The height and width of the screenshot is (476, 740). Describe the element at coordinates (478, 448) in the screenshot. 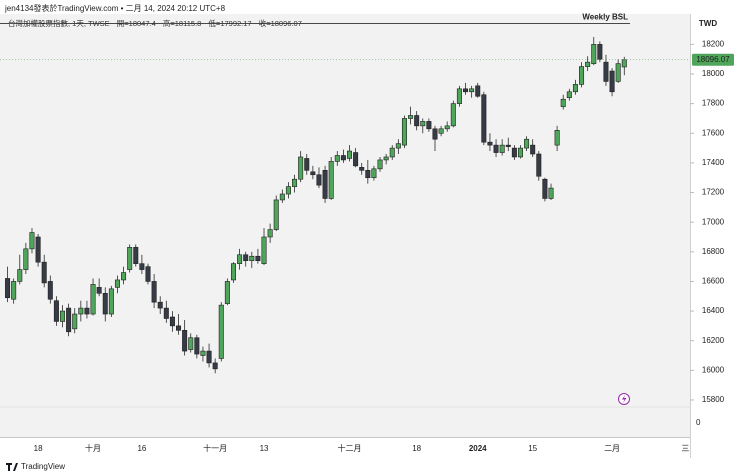

I see `x-tick-label: 2024` at that location.